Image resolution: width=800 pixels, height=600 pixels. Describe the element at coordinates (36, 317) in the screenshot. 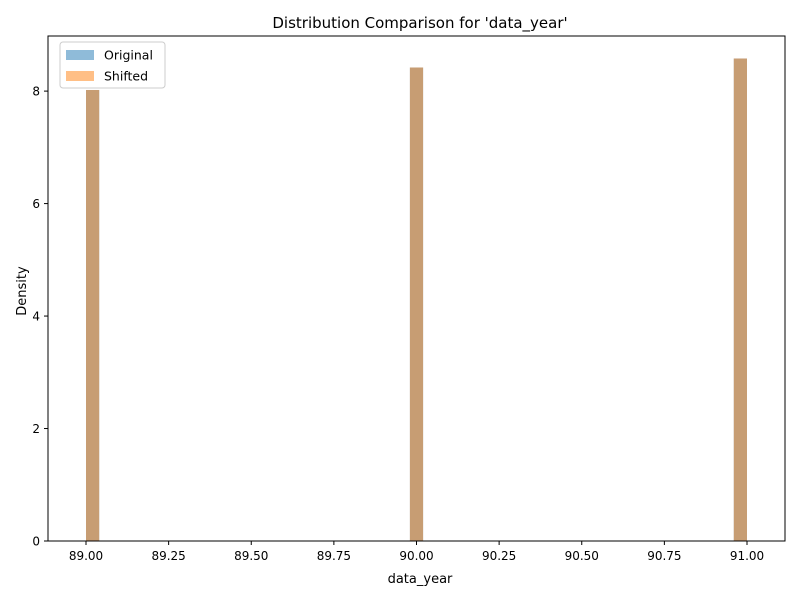

I see `y-tick-label: 4` at that location.